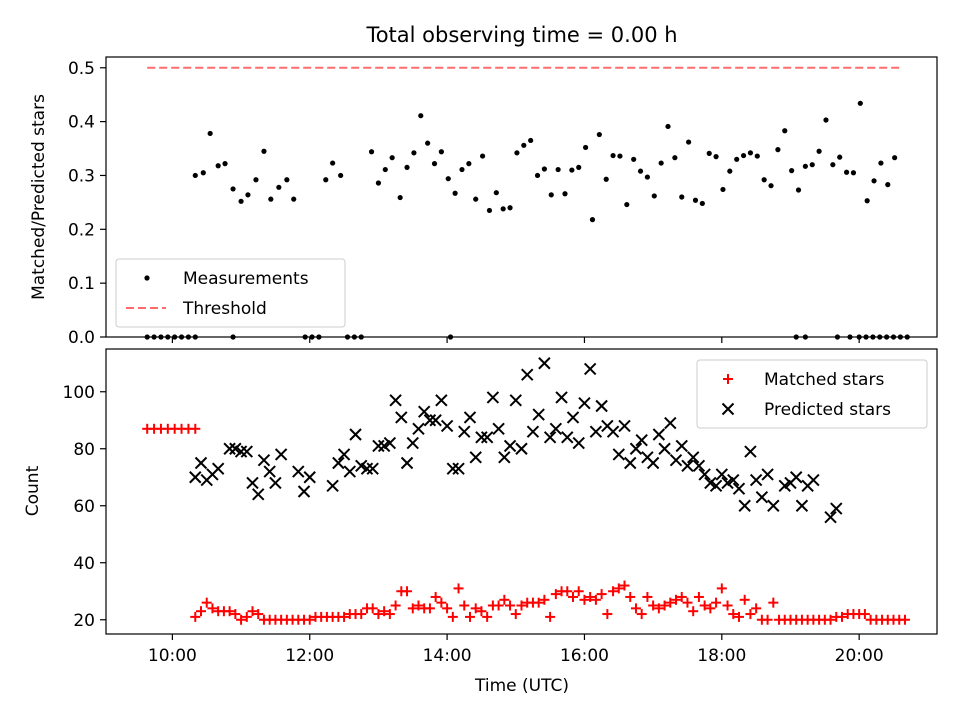  Describe the element at coordinates (824, 380) in the screenshot. I see `legend-label-matched-stars: Matched stars` at that location.